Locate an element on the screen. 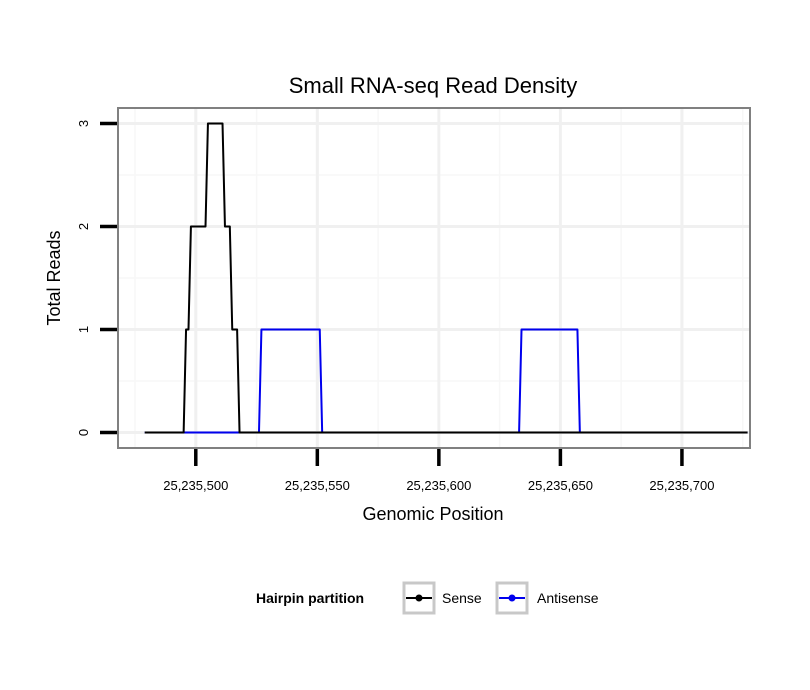  y-tick-label: 3 is located at coordinates (83, 123).